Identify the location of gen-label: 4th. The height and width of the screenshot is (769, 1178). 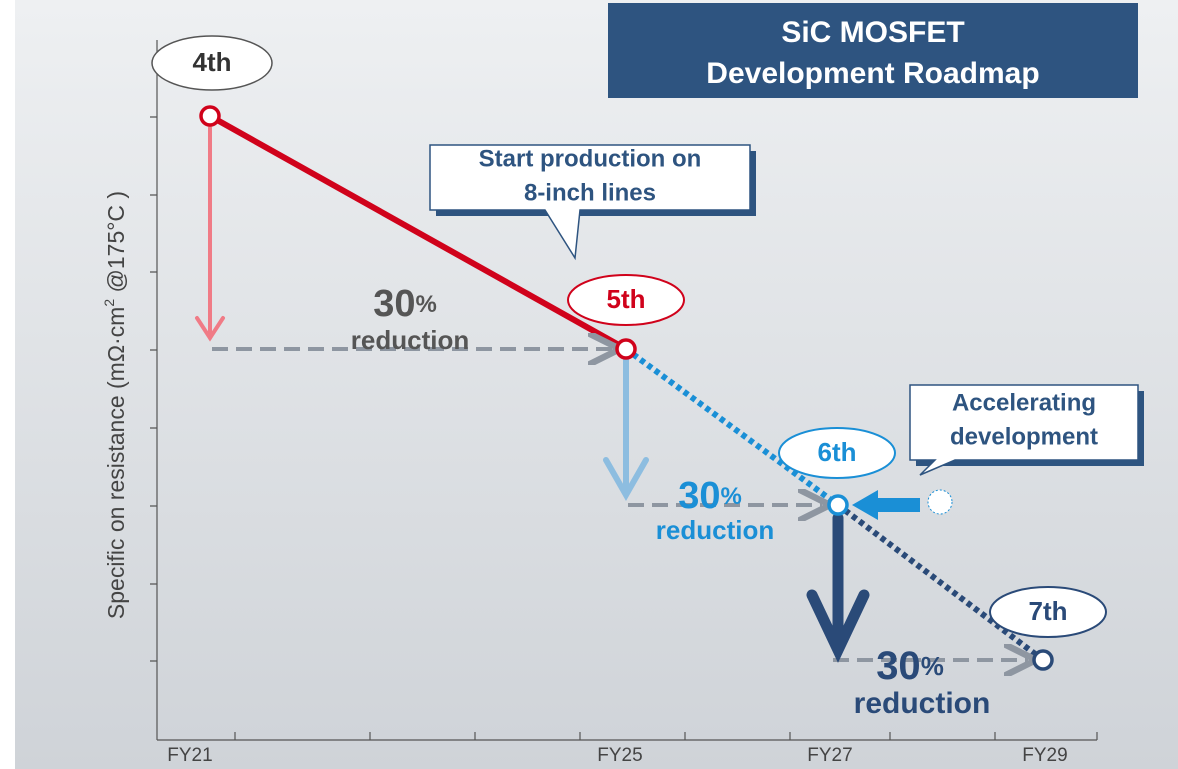
(212, 62).